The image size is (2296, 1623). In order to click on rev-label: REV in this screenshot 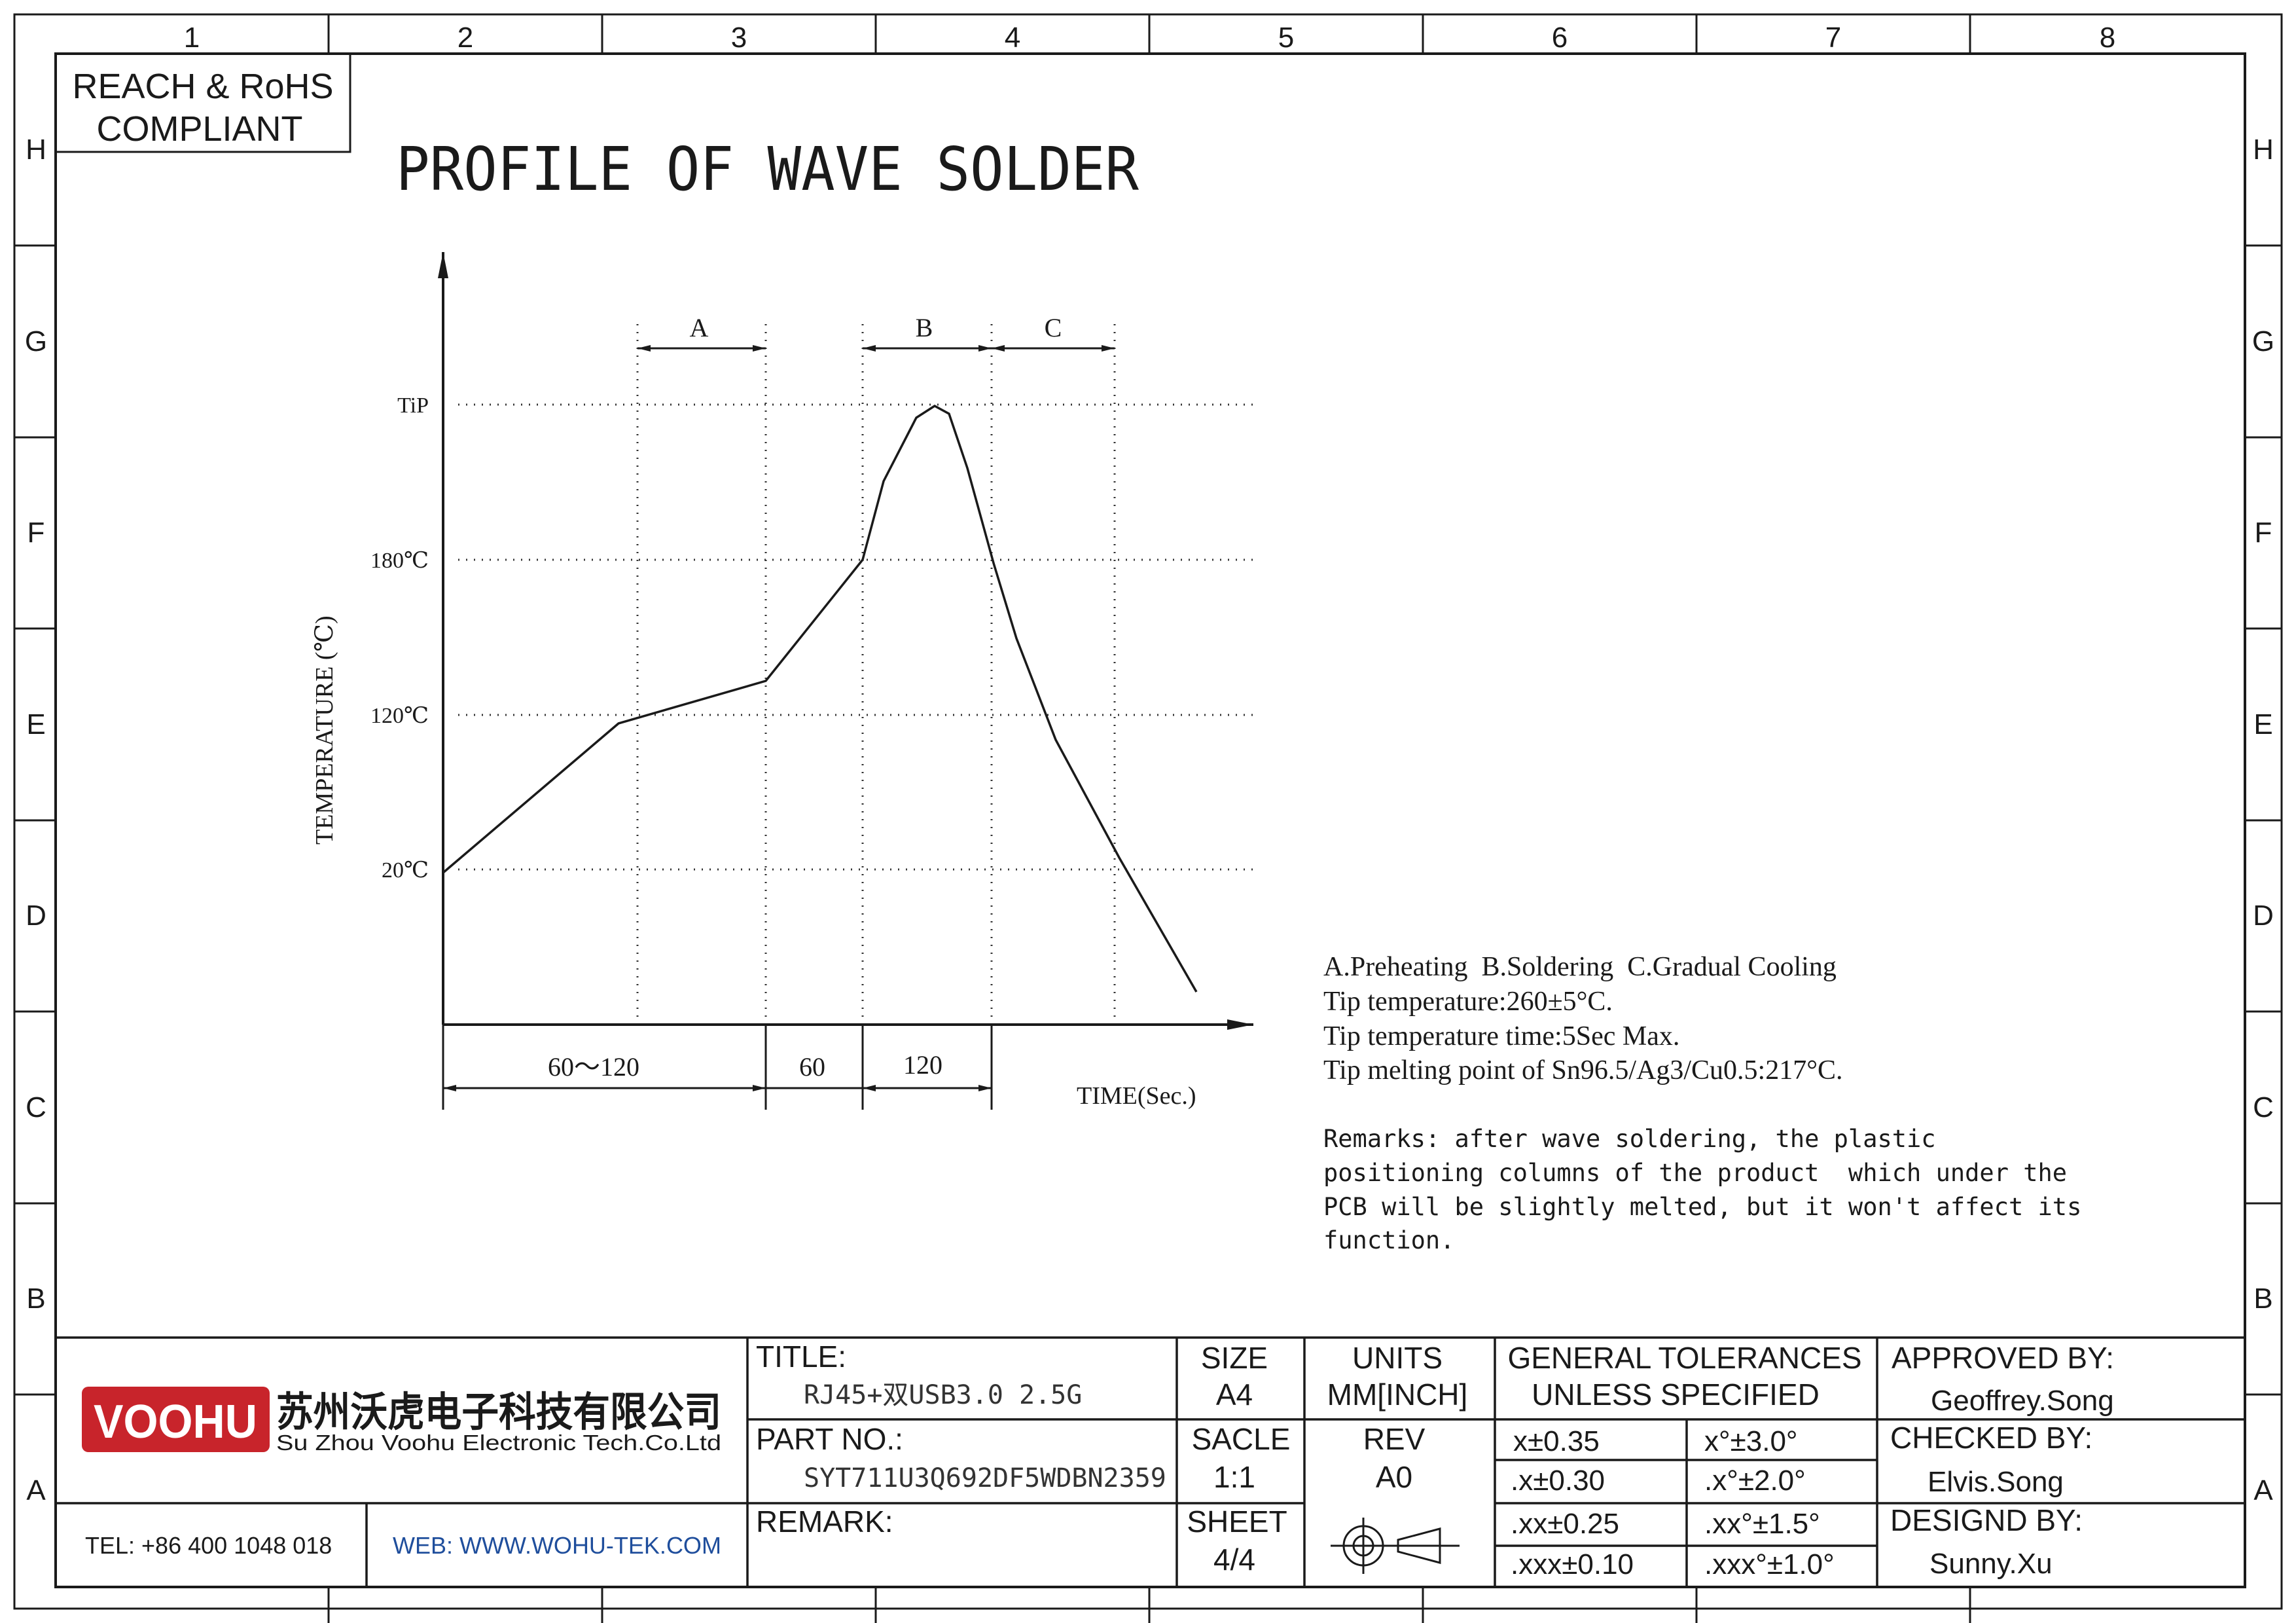, I will do `click(1394, 1439)`.